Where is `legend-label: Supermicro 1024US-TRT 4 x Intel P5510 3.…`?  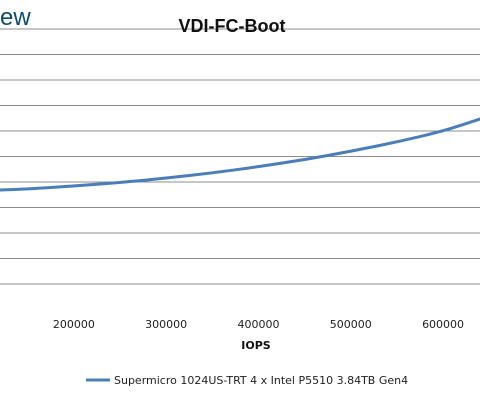
legend-label: Supermicro 1024US-TRT 4 x Intel P5510 3.… is located at coordinates (261, 380).